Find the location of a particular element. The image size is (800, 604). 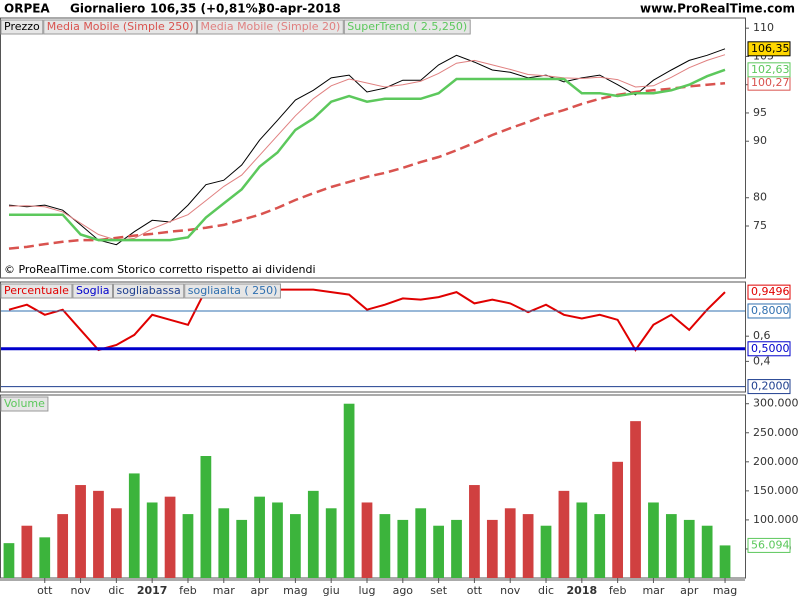

legend-label: Prezzo is located at coordinates (22, 26).